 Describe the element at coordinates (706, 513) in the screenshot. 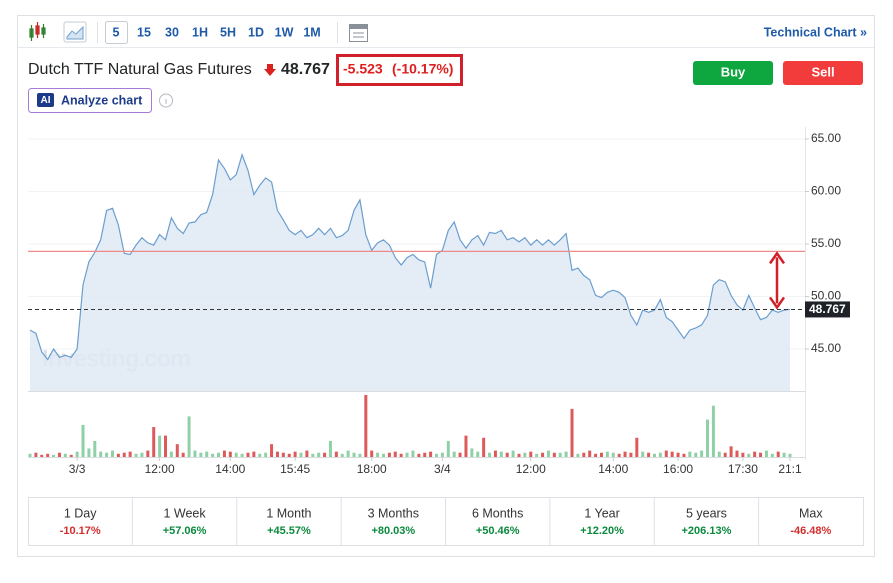

I see `period: 5 years` at that location.